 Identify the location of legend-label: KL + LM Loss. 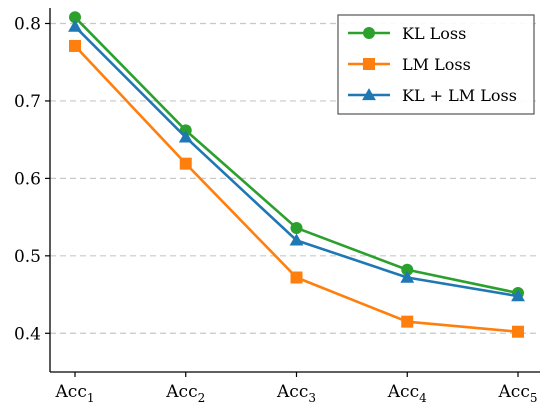
(459, 95).